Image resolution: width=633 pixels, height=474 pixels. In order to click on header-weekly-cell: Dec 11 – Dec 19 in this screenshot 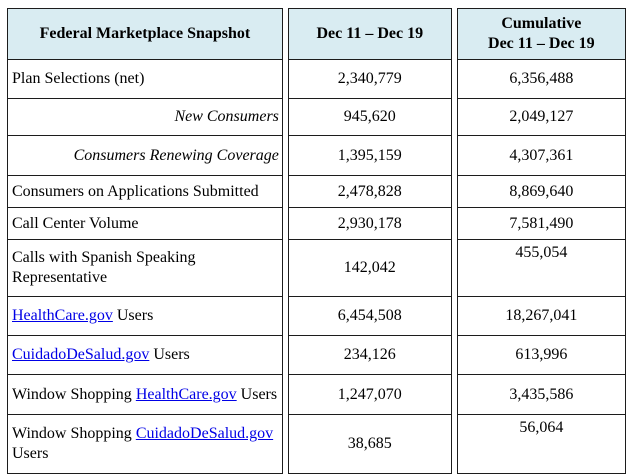, I will do `click(369, 34)`.